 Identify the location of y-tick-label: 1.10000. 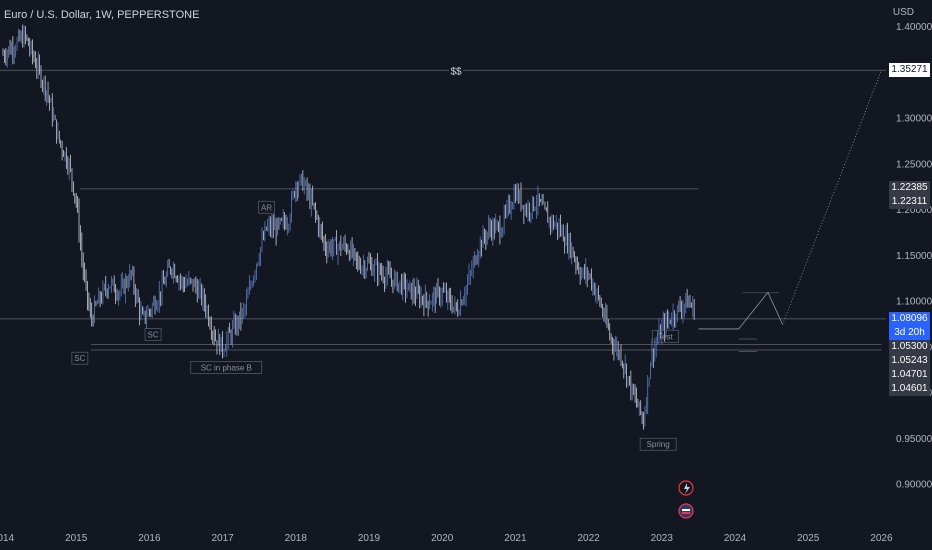
(914, 302).